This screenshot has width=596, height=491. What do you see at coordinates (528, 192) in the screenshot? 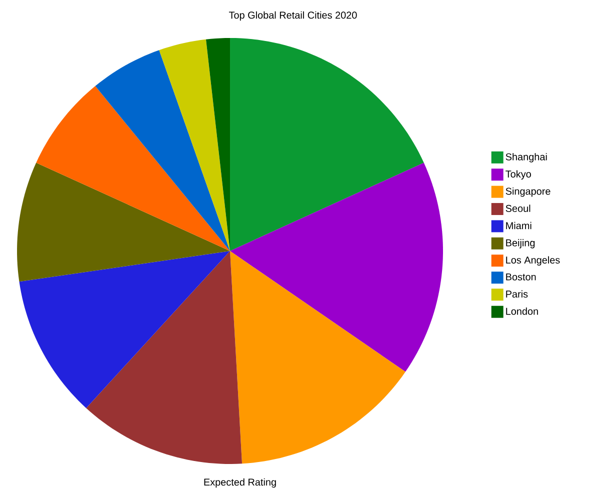
I see `legend-label: Singapore` at bounding box center [528, 192].